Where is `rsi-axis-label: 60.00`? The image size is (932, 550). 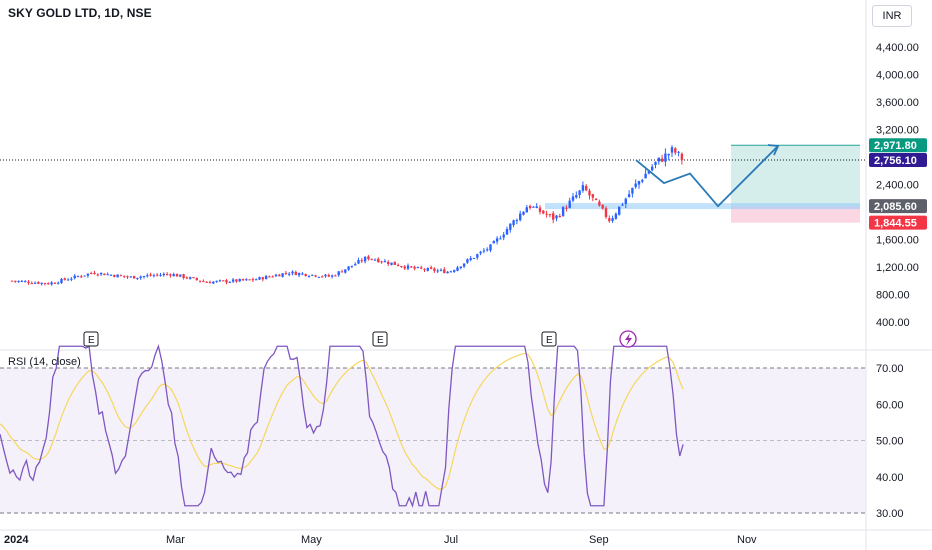 rsi-axis-label: 60.00 is located at coordinates (890, 405).